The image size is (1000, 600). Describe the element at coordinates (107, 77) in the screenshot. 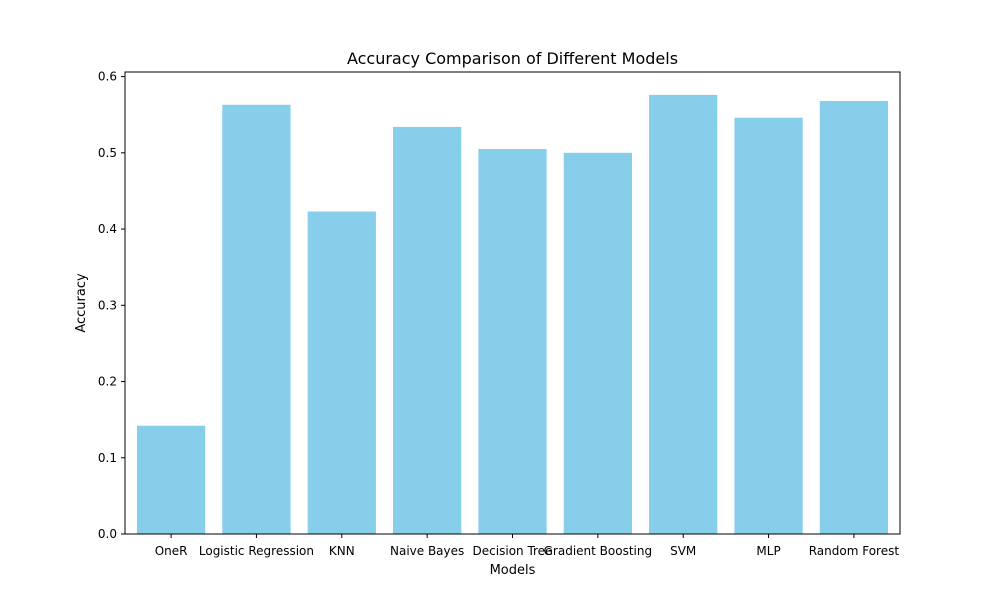

I see `y-tick-label: 0.6` at that location.